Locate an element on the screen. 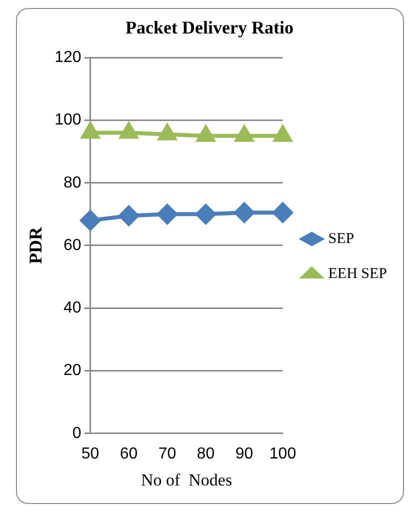  x-tick-label: 100 is located at coordinates (282, 453).